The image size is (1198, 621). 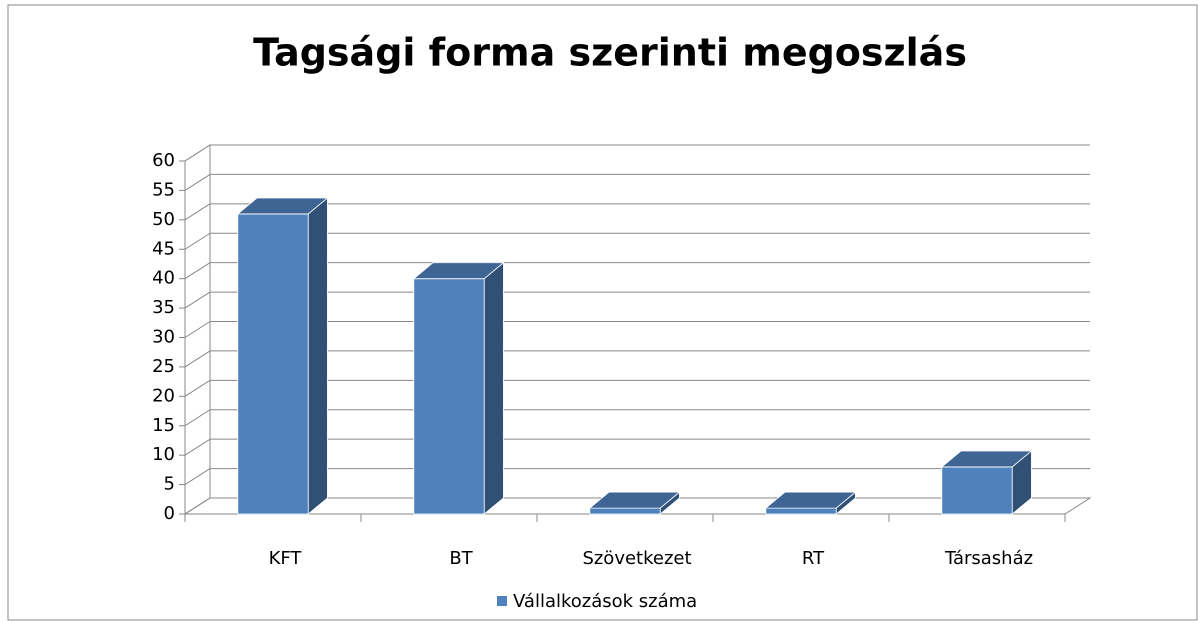 I want to click on x-tick-label: KFT, so click(x=286, y=558).